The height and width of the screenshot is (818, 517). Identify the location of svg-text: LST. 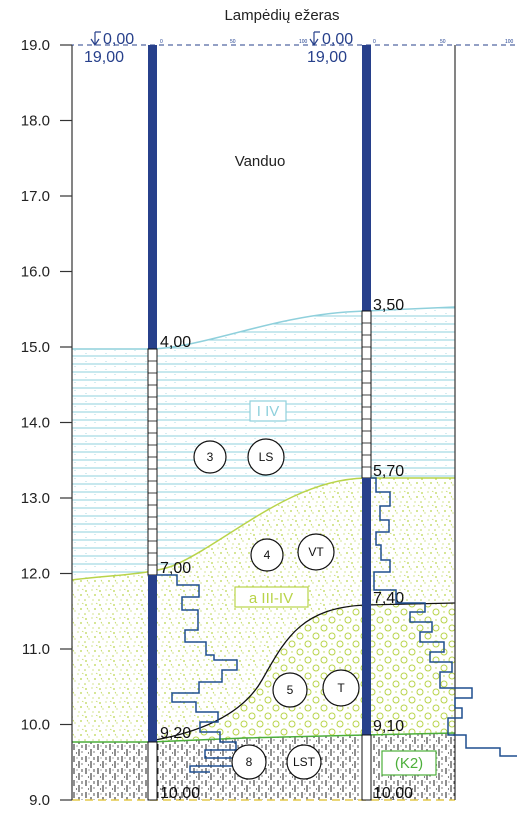
(304, 762).